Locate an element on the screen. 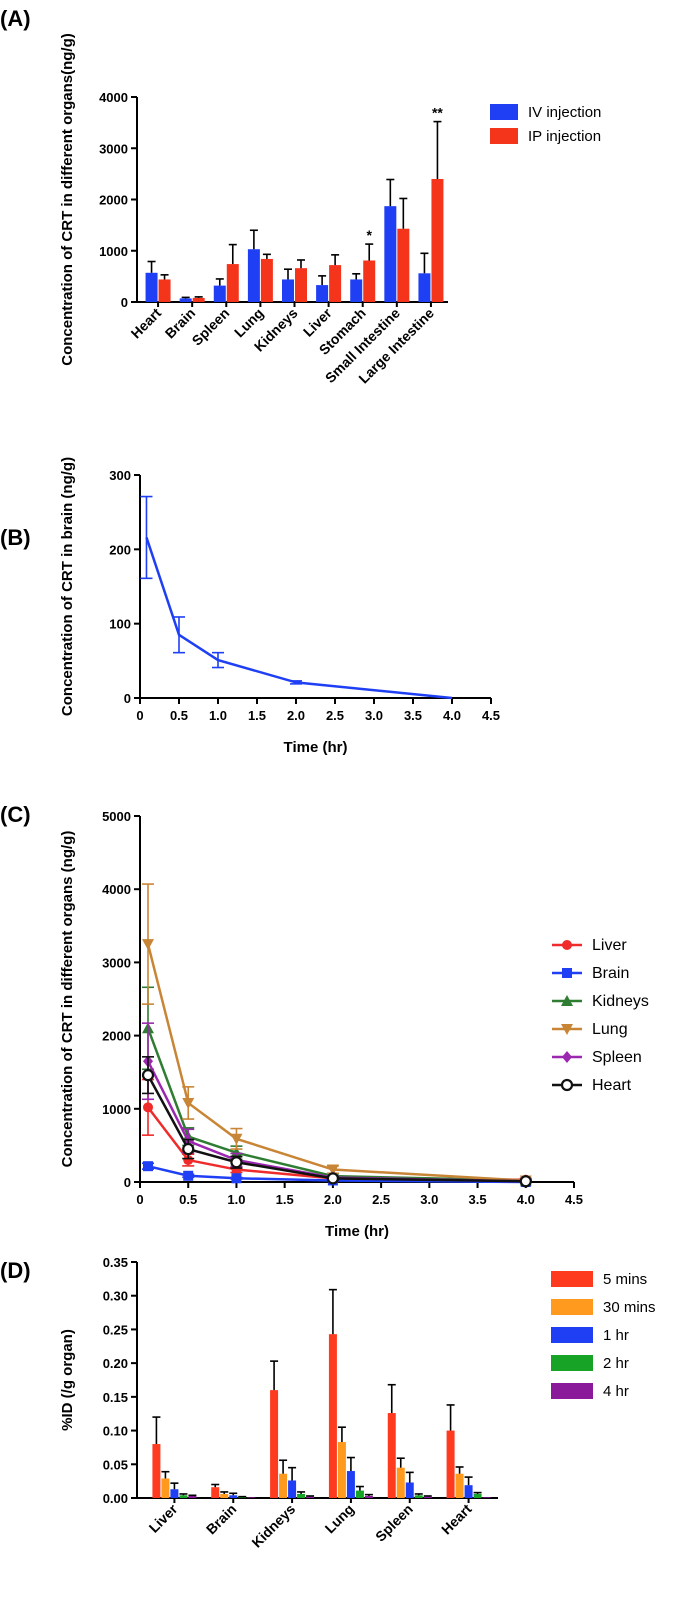 This screenshot has width=685, height=1621. bar-2-hr-liver is located at coordinates (183, 1496).